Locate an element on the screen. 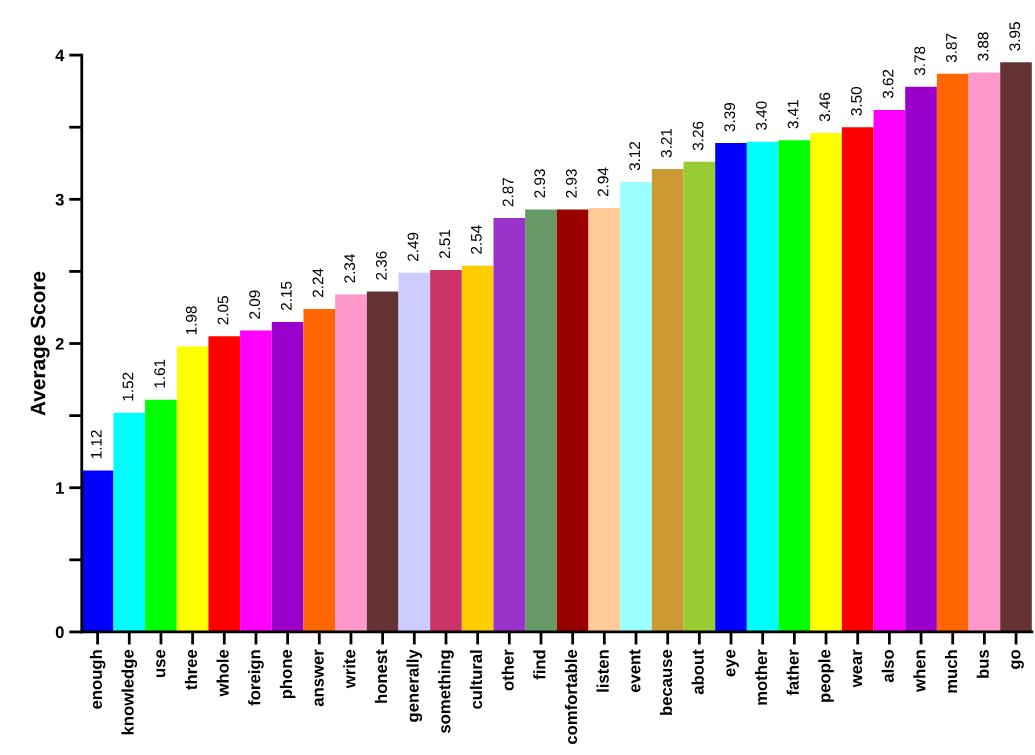 This screenshot has width=1035, height=755. data-label: 1.12 is located at coordinates (96, 444).